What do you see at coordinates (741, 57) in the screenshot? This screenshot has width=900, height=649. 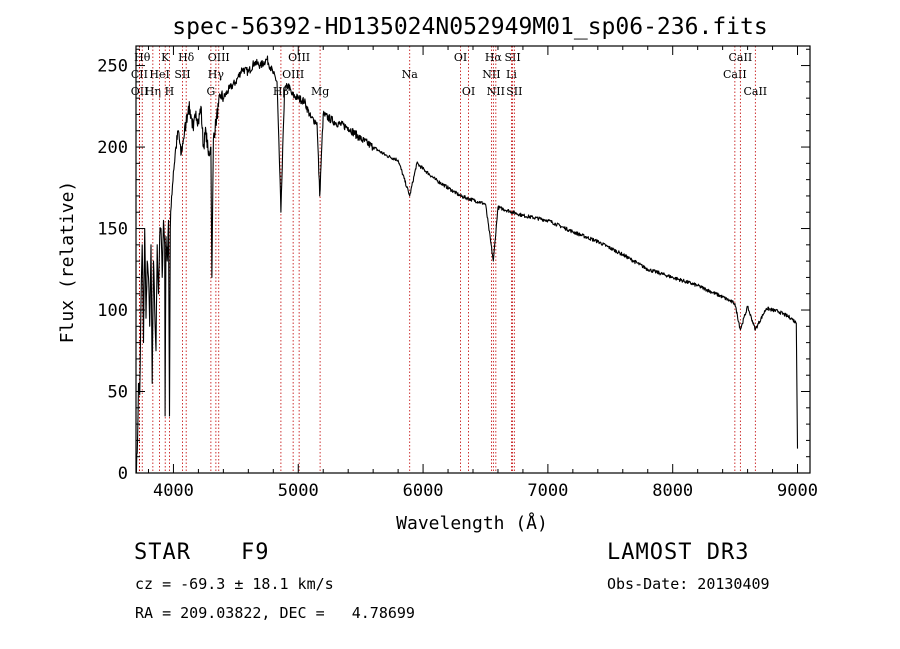 I see `line-label-26: CaII` at bounding box center [741, 57].